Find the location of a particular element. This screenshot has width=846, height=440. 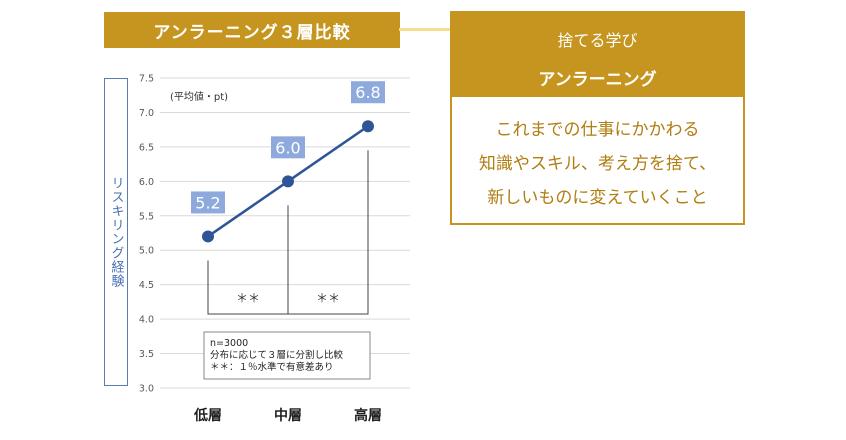

definition-line: 知識やスキル、考え方を捨て、 is located at coordinates (597, 164).